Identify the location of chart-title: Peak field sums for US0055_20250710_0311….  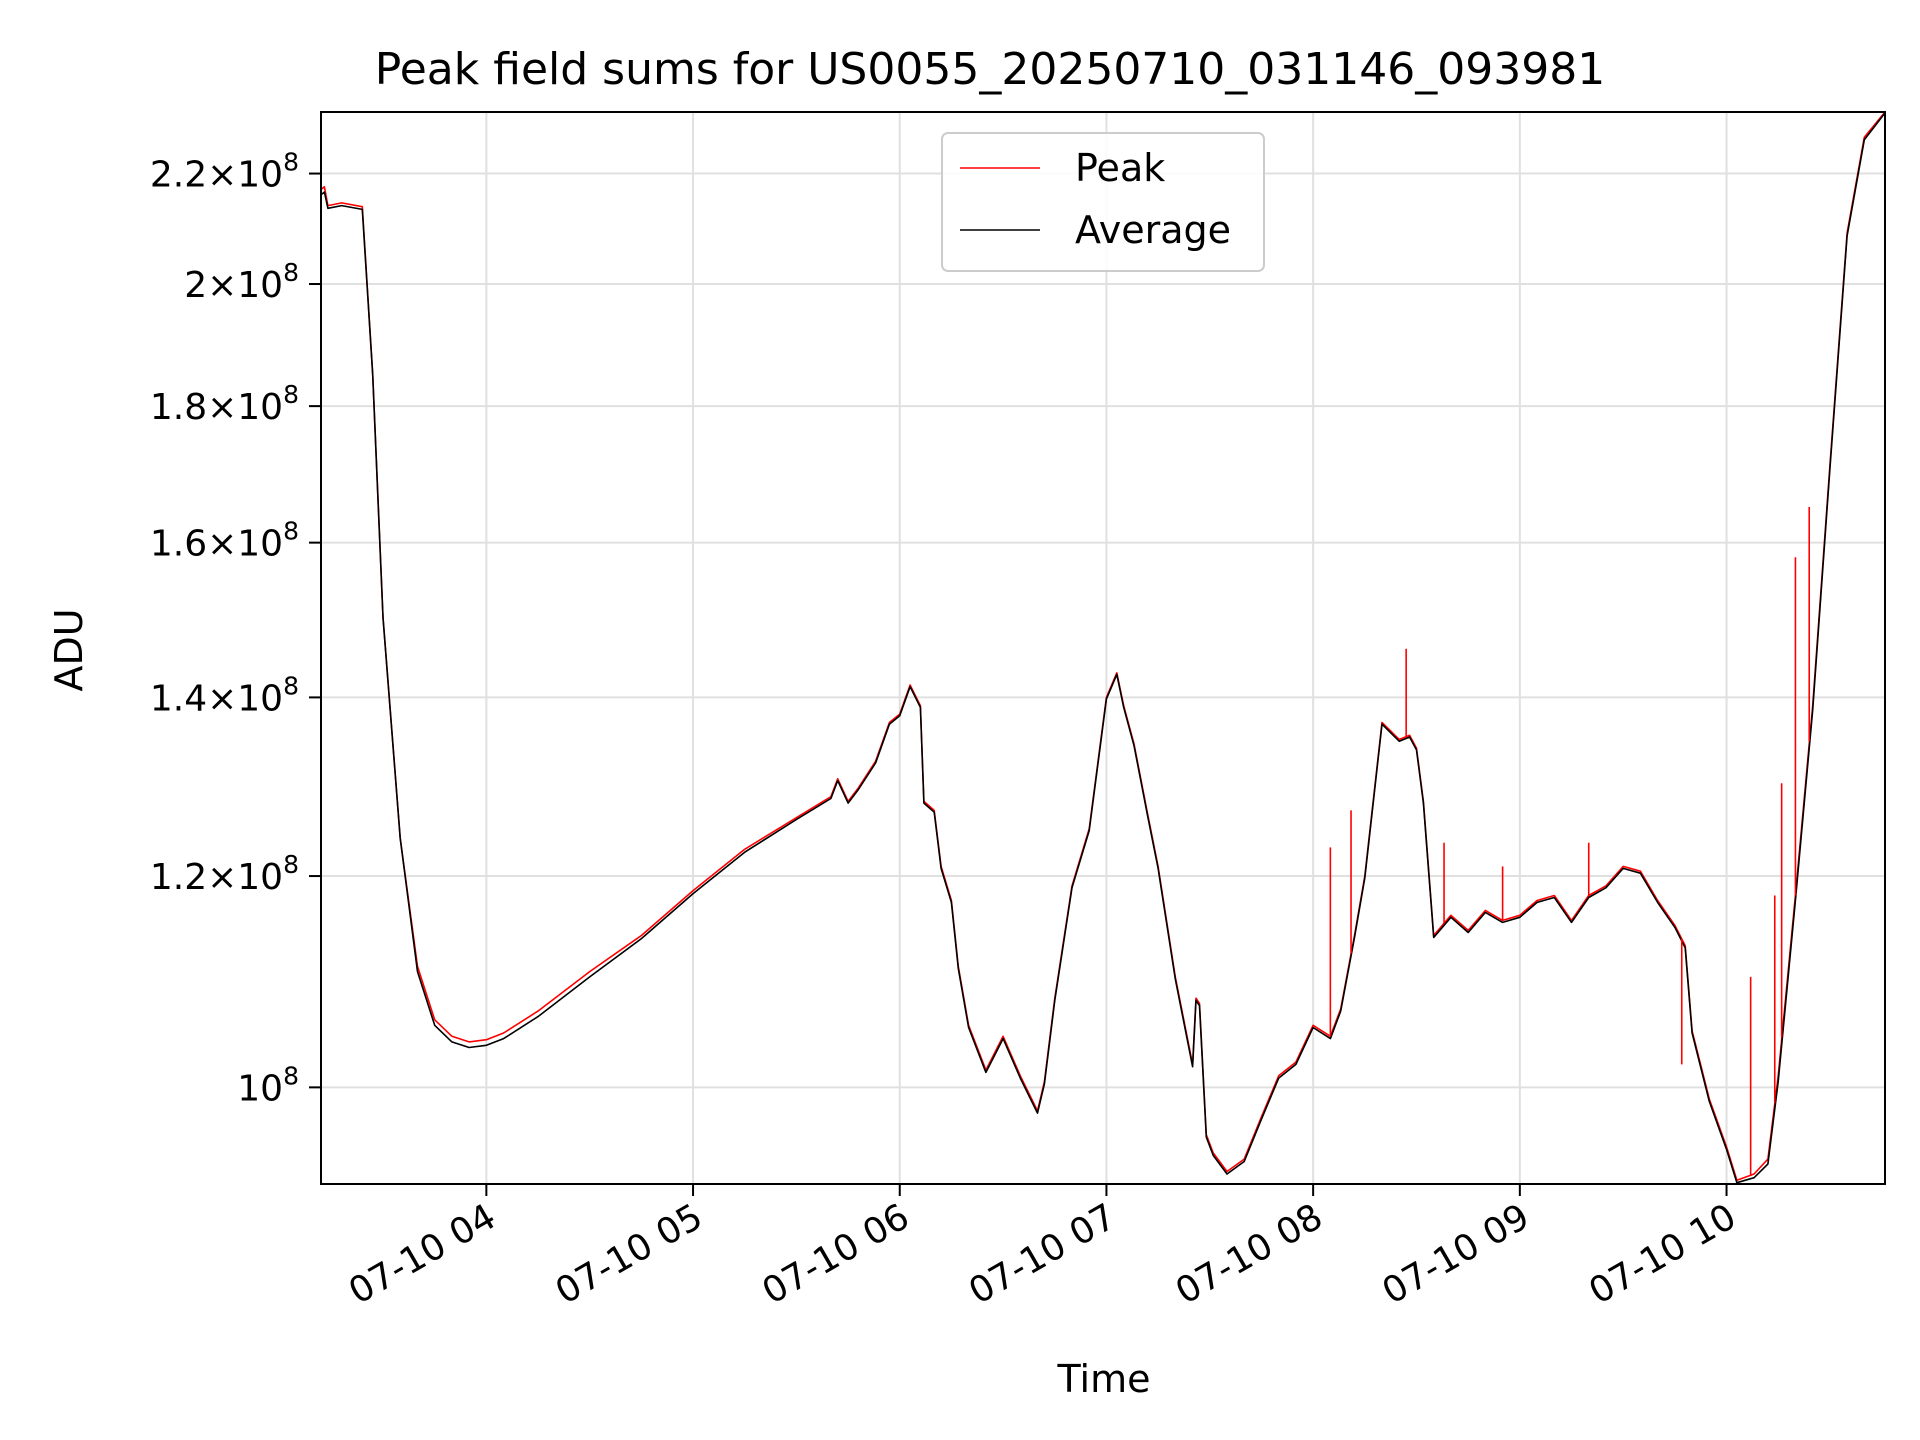
(990, 69).